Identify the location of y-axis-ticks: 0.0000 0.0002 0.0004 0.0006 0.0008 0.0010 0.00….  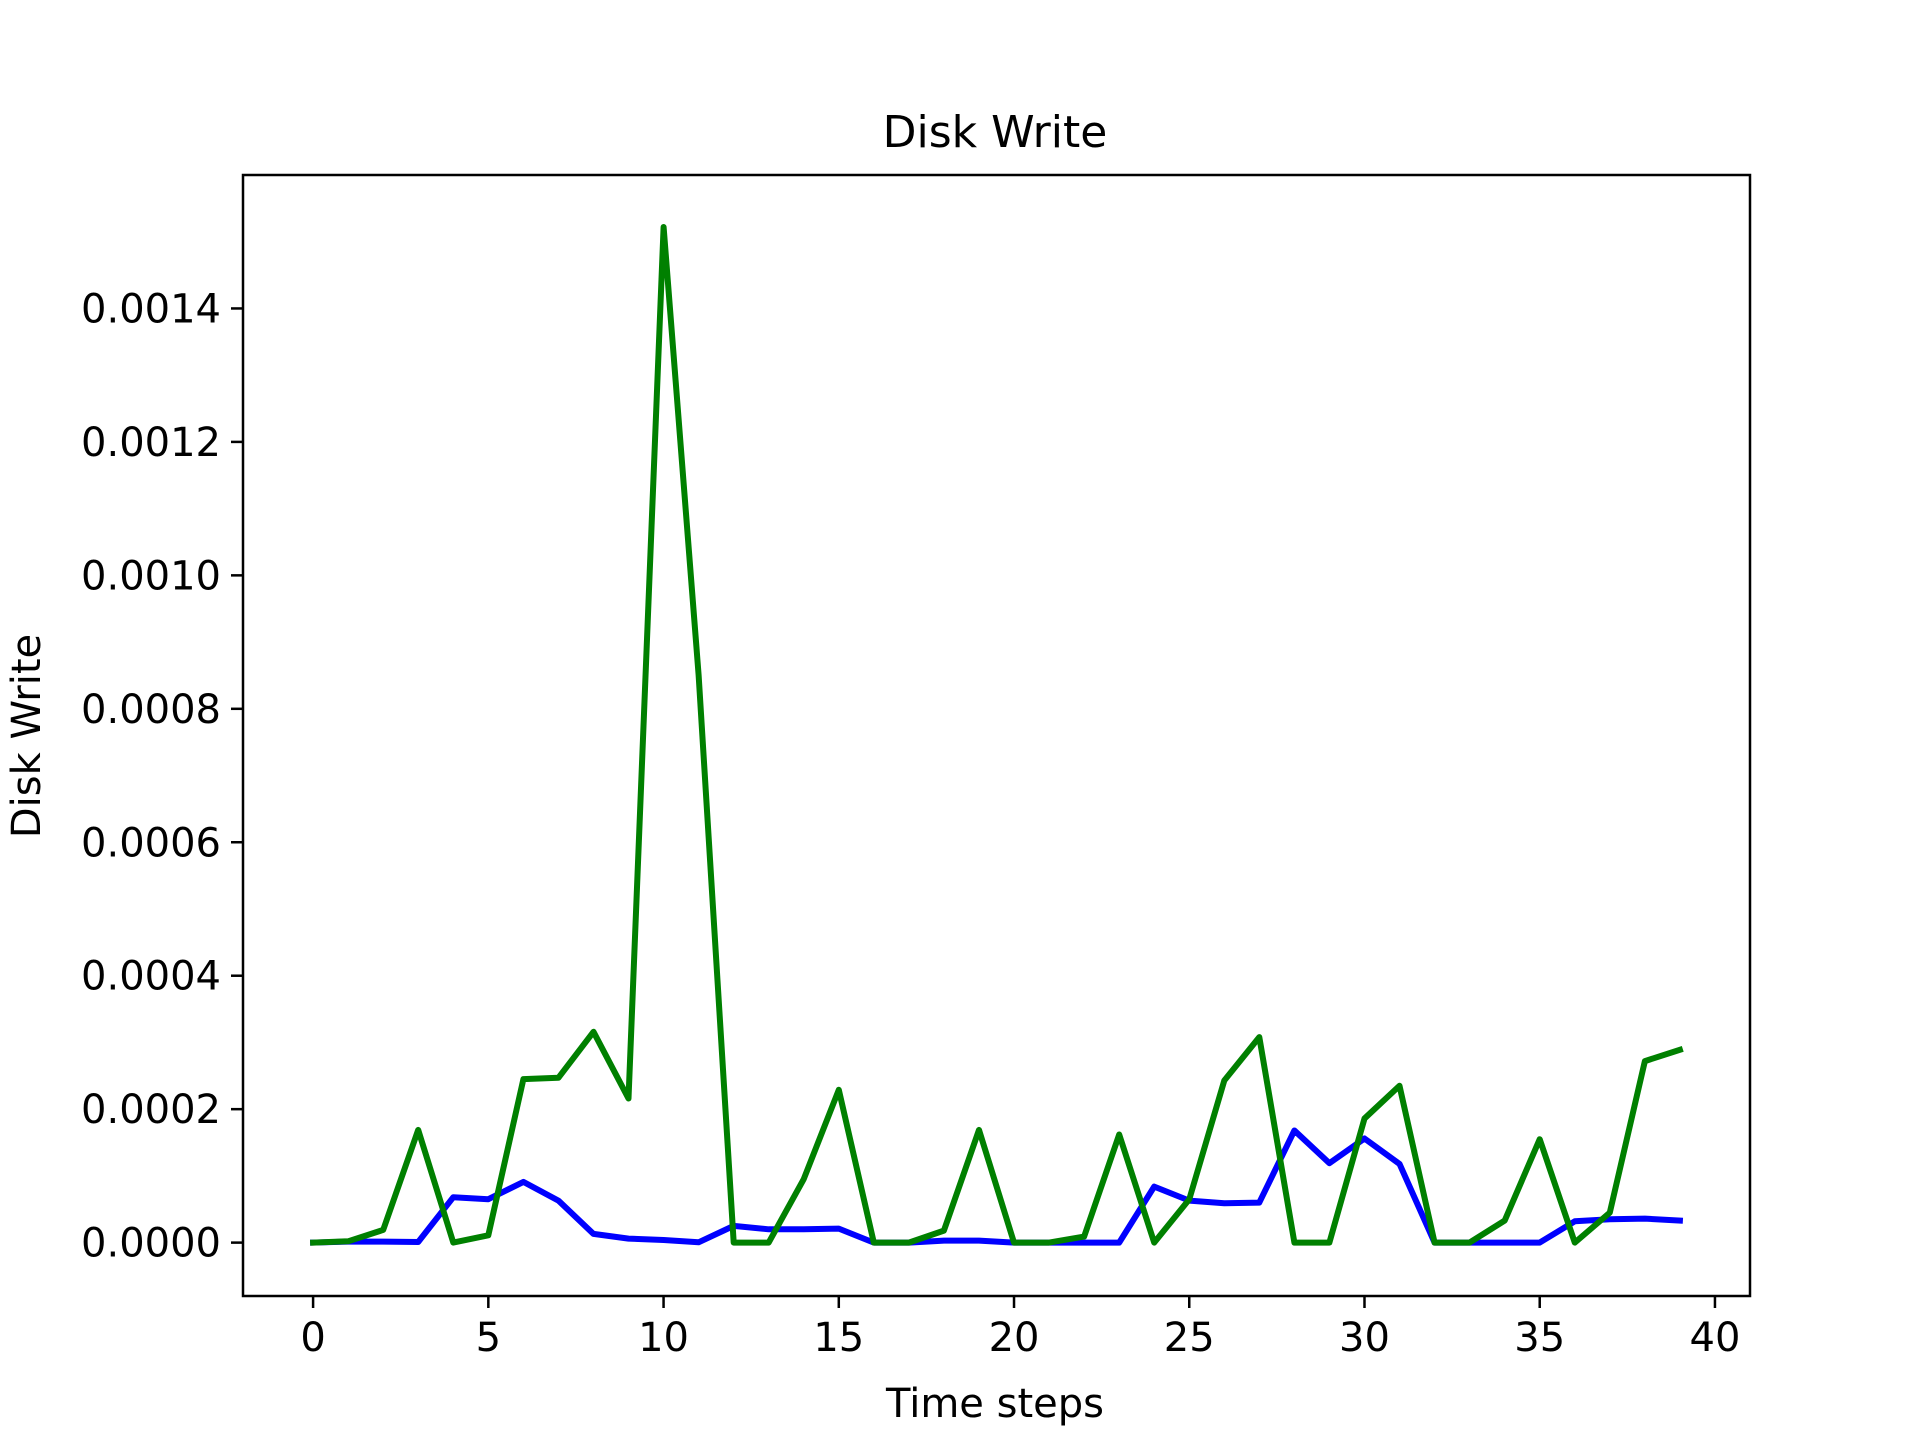
(162, 776).